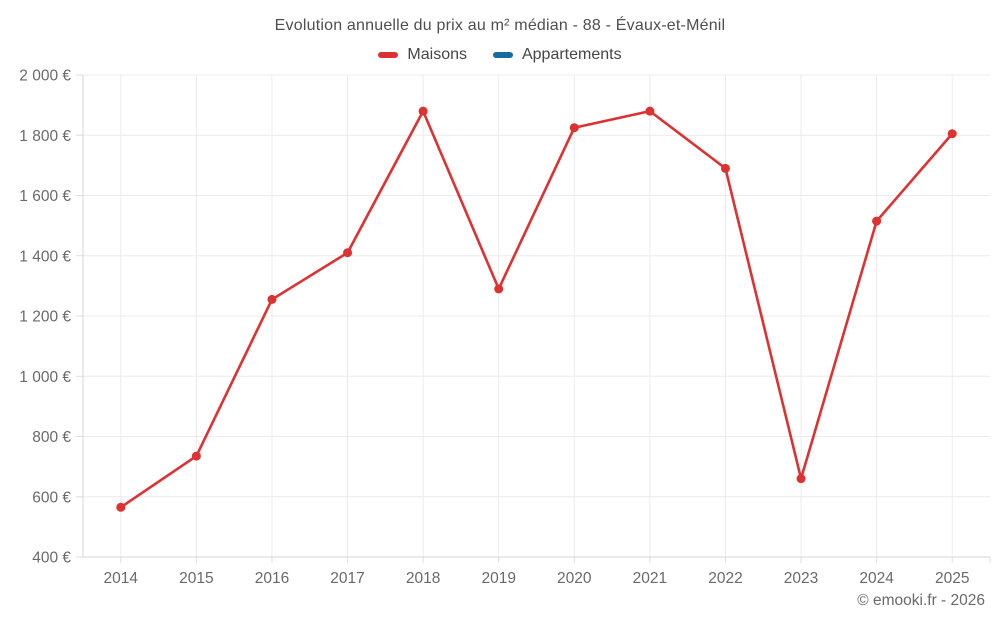 This screenshot has height=625, width=1000. What do you see at coordinates (499, 289) in the screenshot?
I see `data-point-maisons-2019` at bounding box center [499, 289].